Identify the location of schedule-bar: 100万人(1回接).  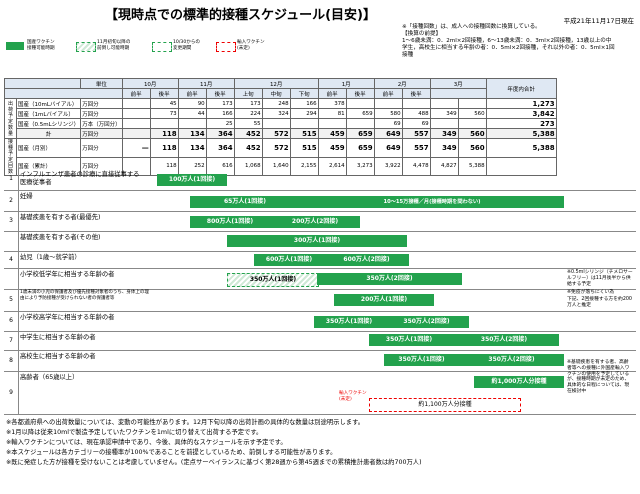
(192, 180).